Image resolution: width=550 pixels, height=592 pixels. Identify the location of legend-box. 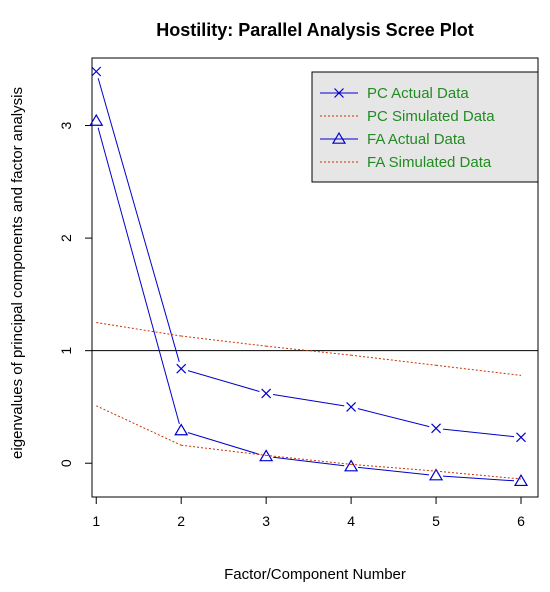
(425, 127).